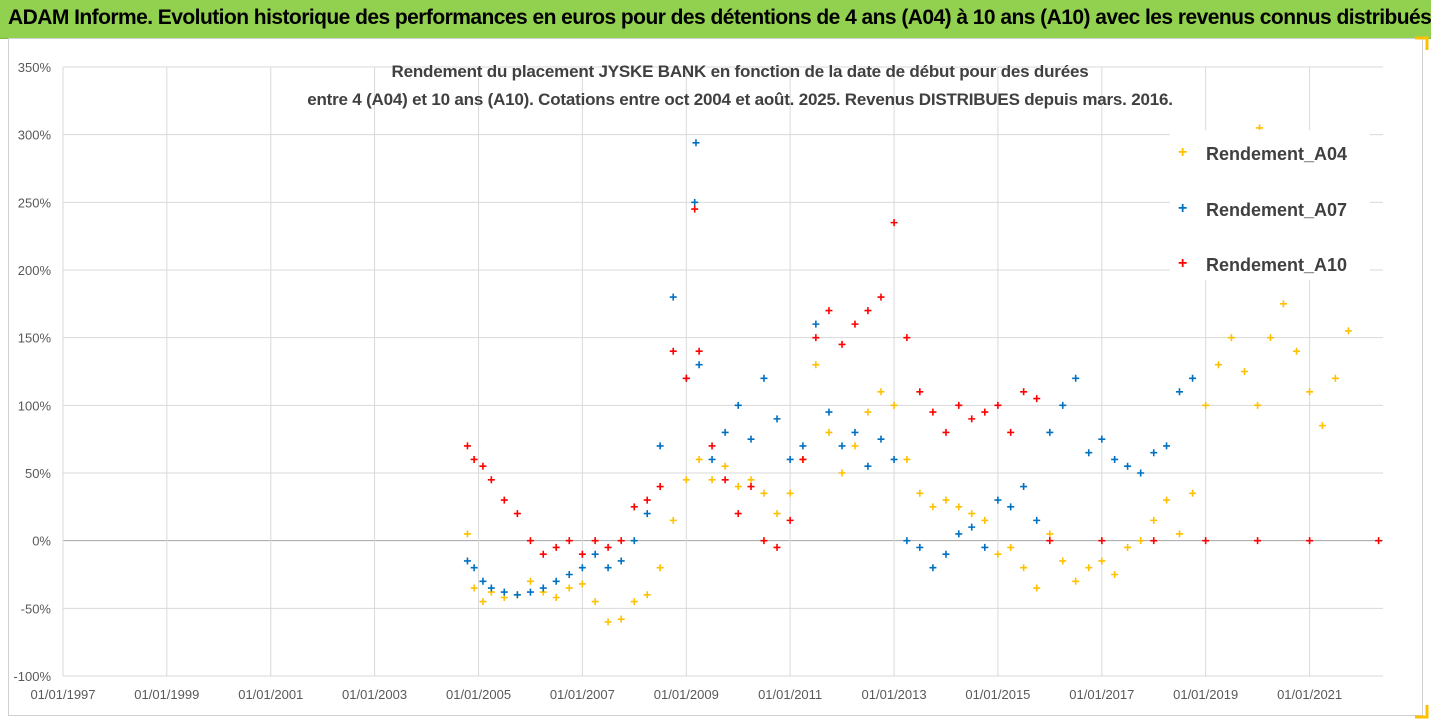  I want to click on x-tick-label: 01/01/1997, so click(62, 694).